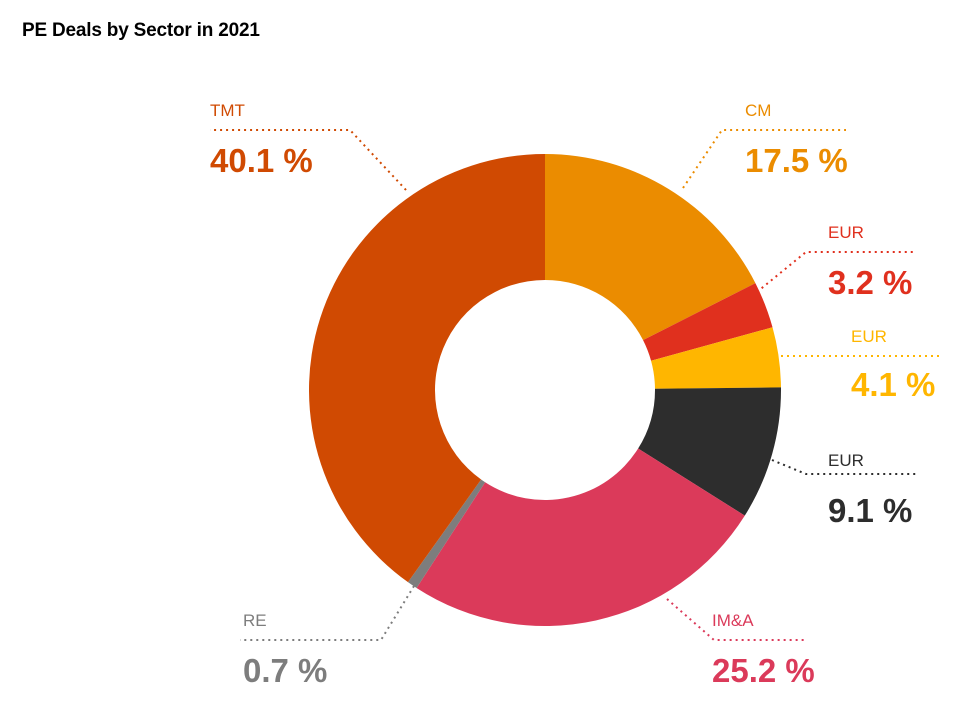 The width and height of the screenshot is (956, 720). Describe the element at coordinates (763, 670) in the screenshot. I see `slice-value-im-a-4: 25.2 %` at that location.